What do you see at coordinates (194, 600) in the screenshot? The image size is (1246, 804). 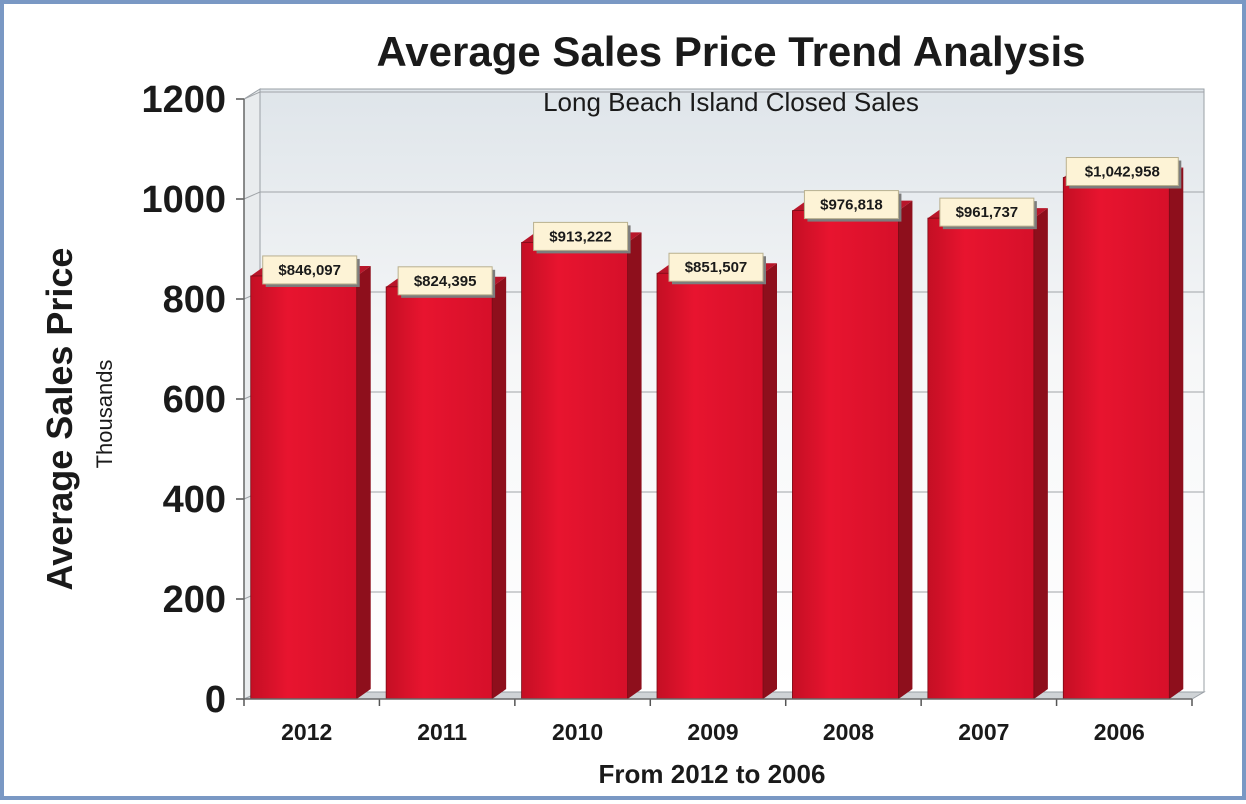 I see `y-tick-label: 200` at bounding box center [194, 600].